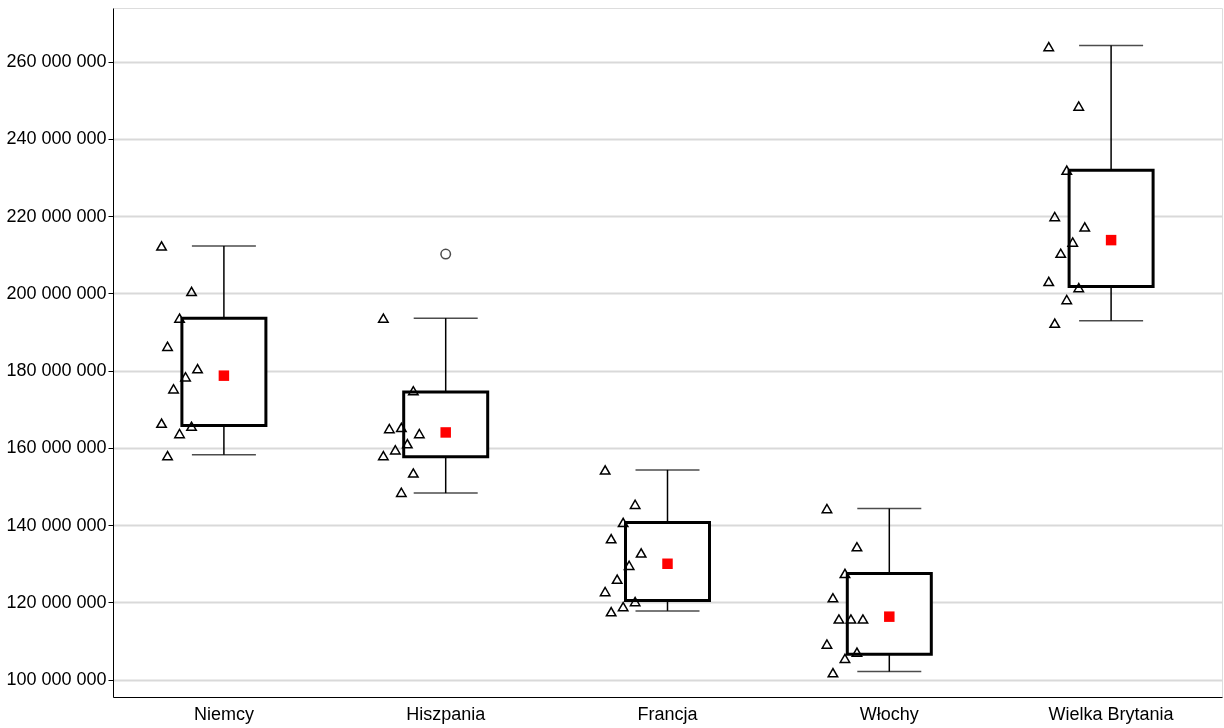 The width and height of the screenshot is (1224, 728). What do you see at coordinates (56, 679) in the screenshot?
I see `y-tick-label: 100 000 000` at bounding box center [56, 679].